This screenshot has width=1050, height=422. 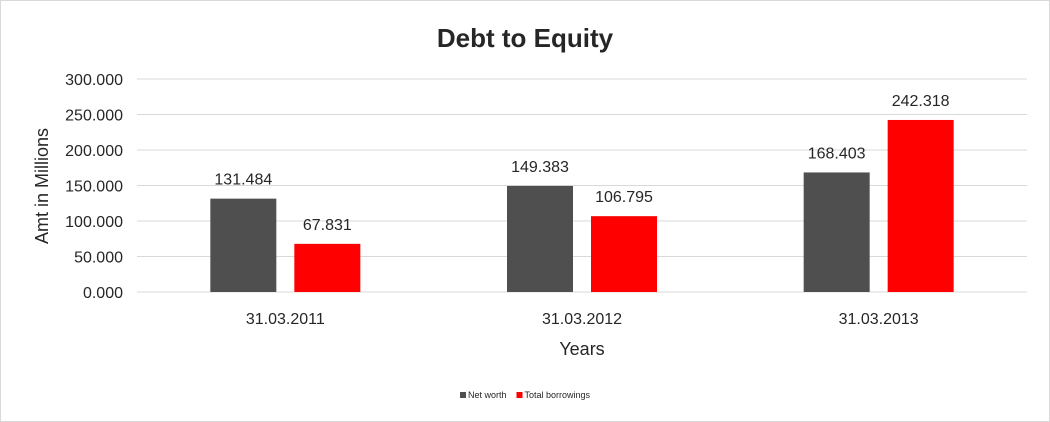 I want to click on x-tick-label: 31.03.2013, so click(x=879, y=319).